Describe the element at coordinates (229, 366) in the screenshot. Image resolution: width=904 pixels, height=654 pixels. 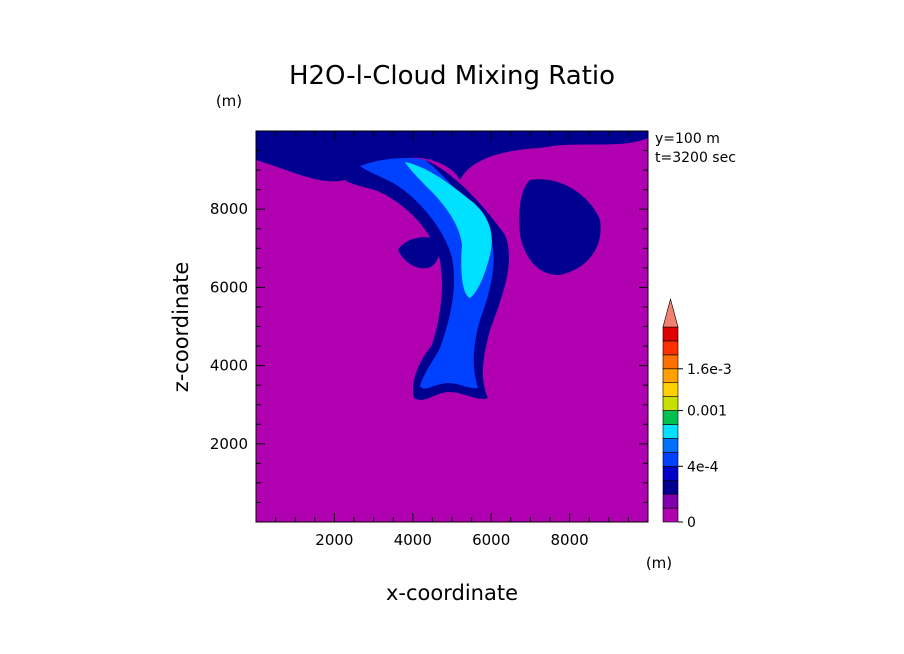
I see `y-tick-label: 4000` at that location.